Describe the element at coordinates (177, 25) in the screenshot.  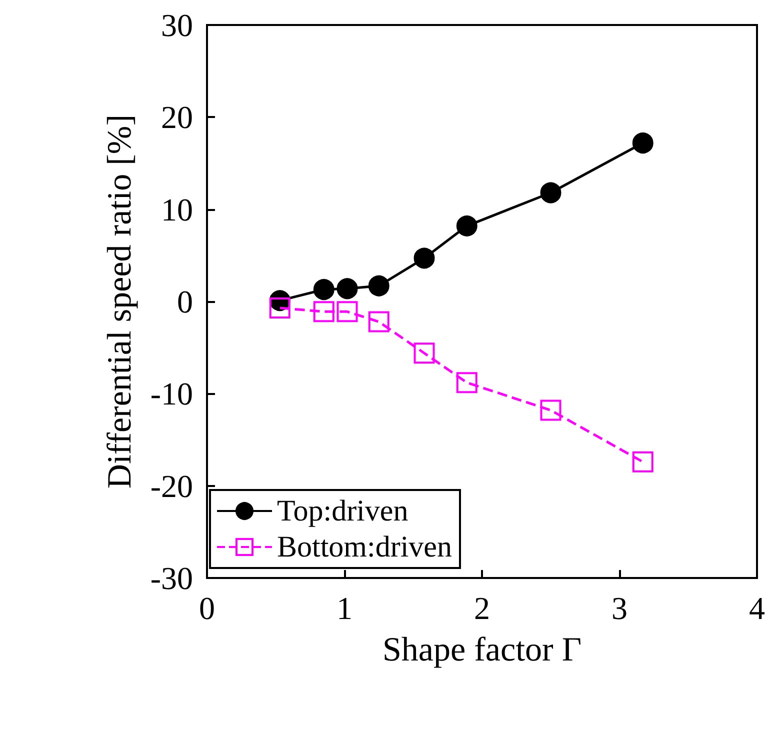
I see `y-tick-label: 30` at that location.